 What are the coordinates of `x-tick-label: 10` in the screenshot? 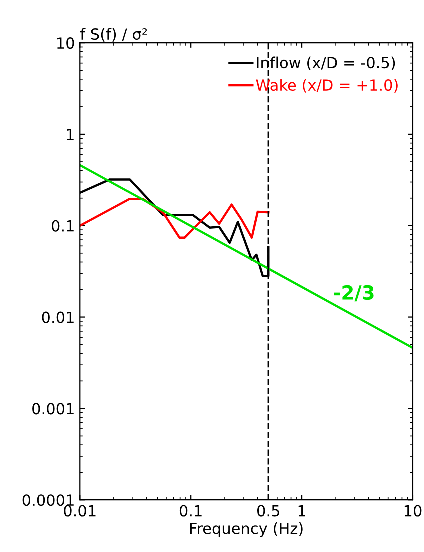 It's located at (413, 511).